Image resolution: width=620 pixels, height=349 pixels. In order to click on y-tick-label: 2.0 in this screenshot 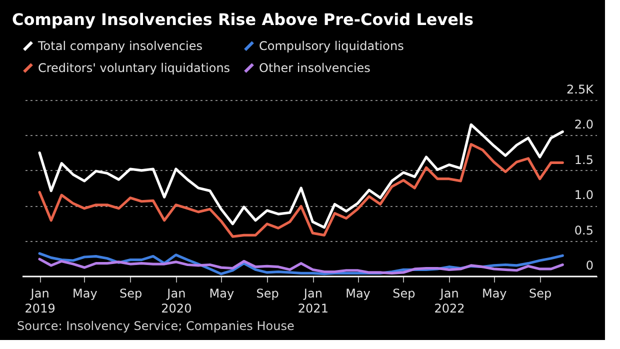, I will do `click(584, 125)`.